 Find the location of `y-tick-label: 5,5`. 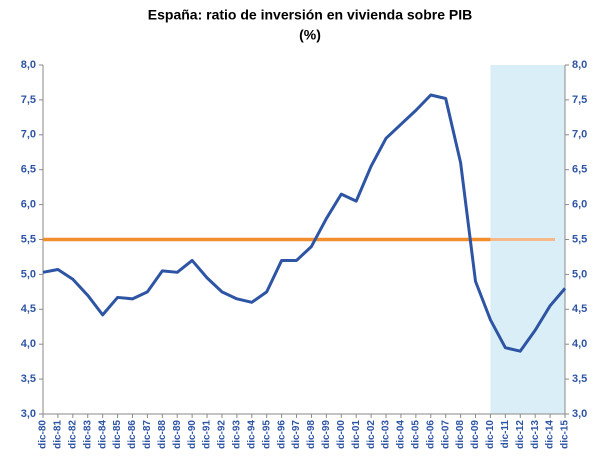

y-tick-label: 5,5 is located at coordinates (28, 239).